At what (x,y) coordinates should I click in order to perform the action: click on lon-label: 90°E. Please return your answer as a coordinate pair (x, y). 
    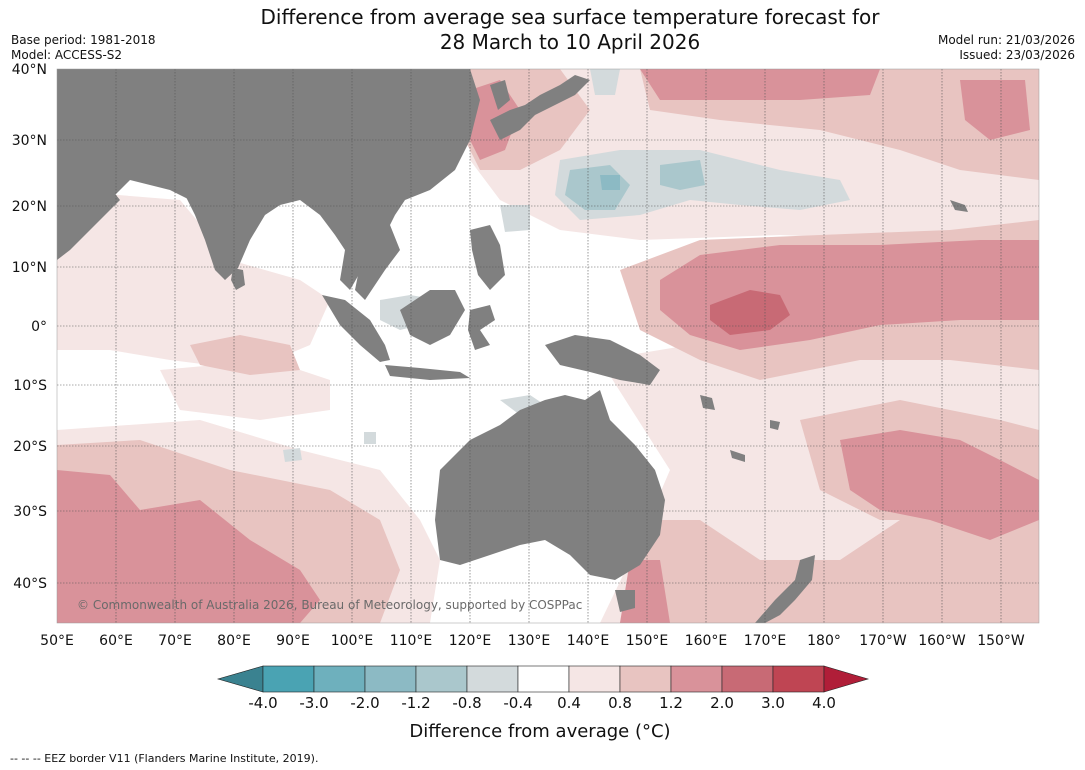
    Looking at the image, I should click on (293, 641).